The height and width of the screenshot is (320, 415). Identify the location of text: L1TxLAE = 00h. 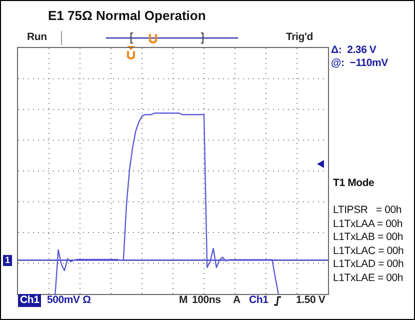
(368, 278).